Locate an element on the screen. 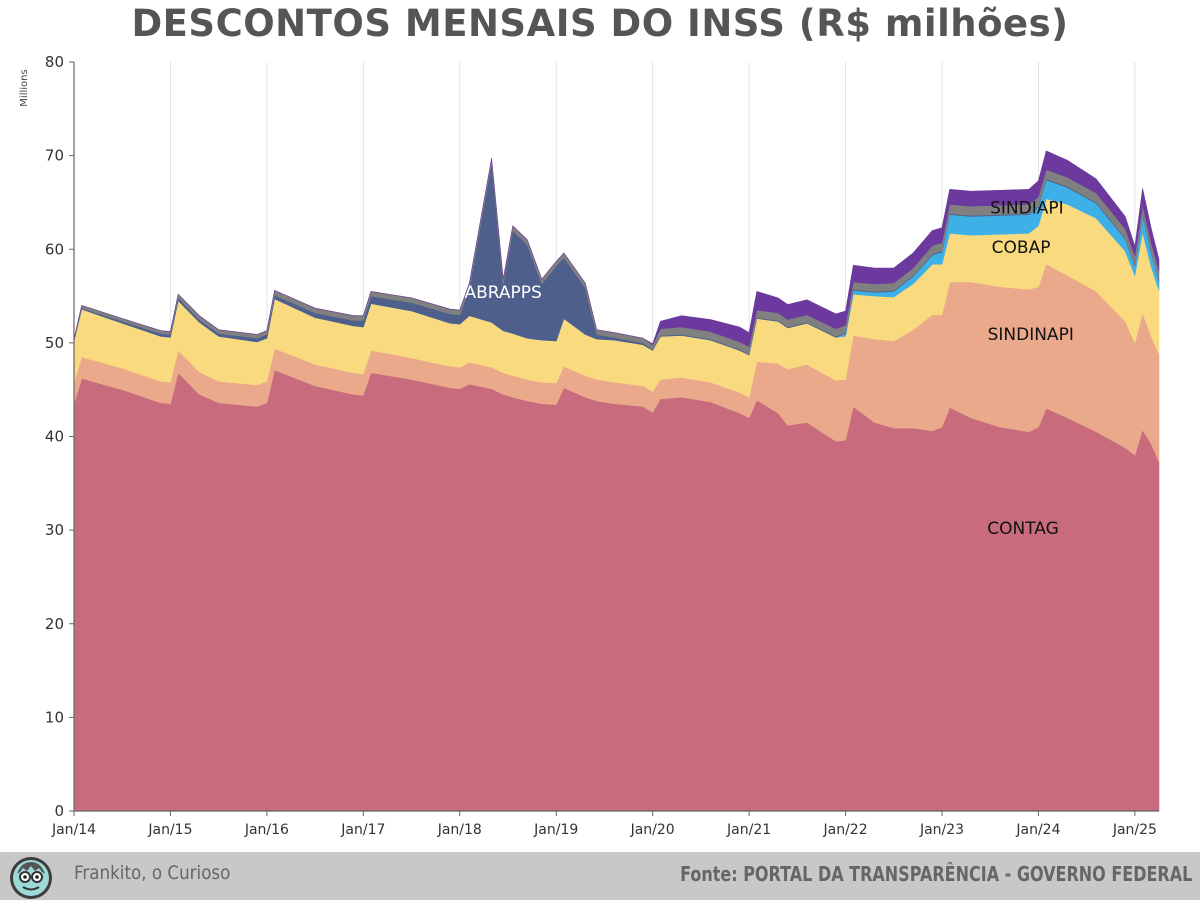 The image size is (1200, 900). series-label-sindinapi: SINDINAPI is located at coordinates (1031, 335).